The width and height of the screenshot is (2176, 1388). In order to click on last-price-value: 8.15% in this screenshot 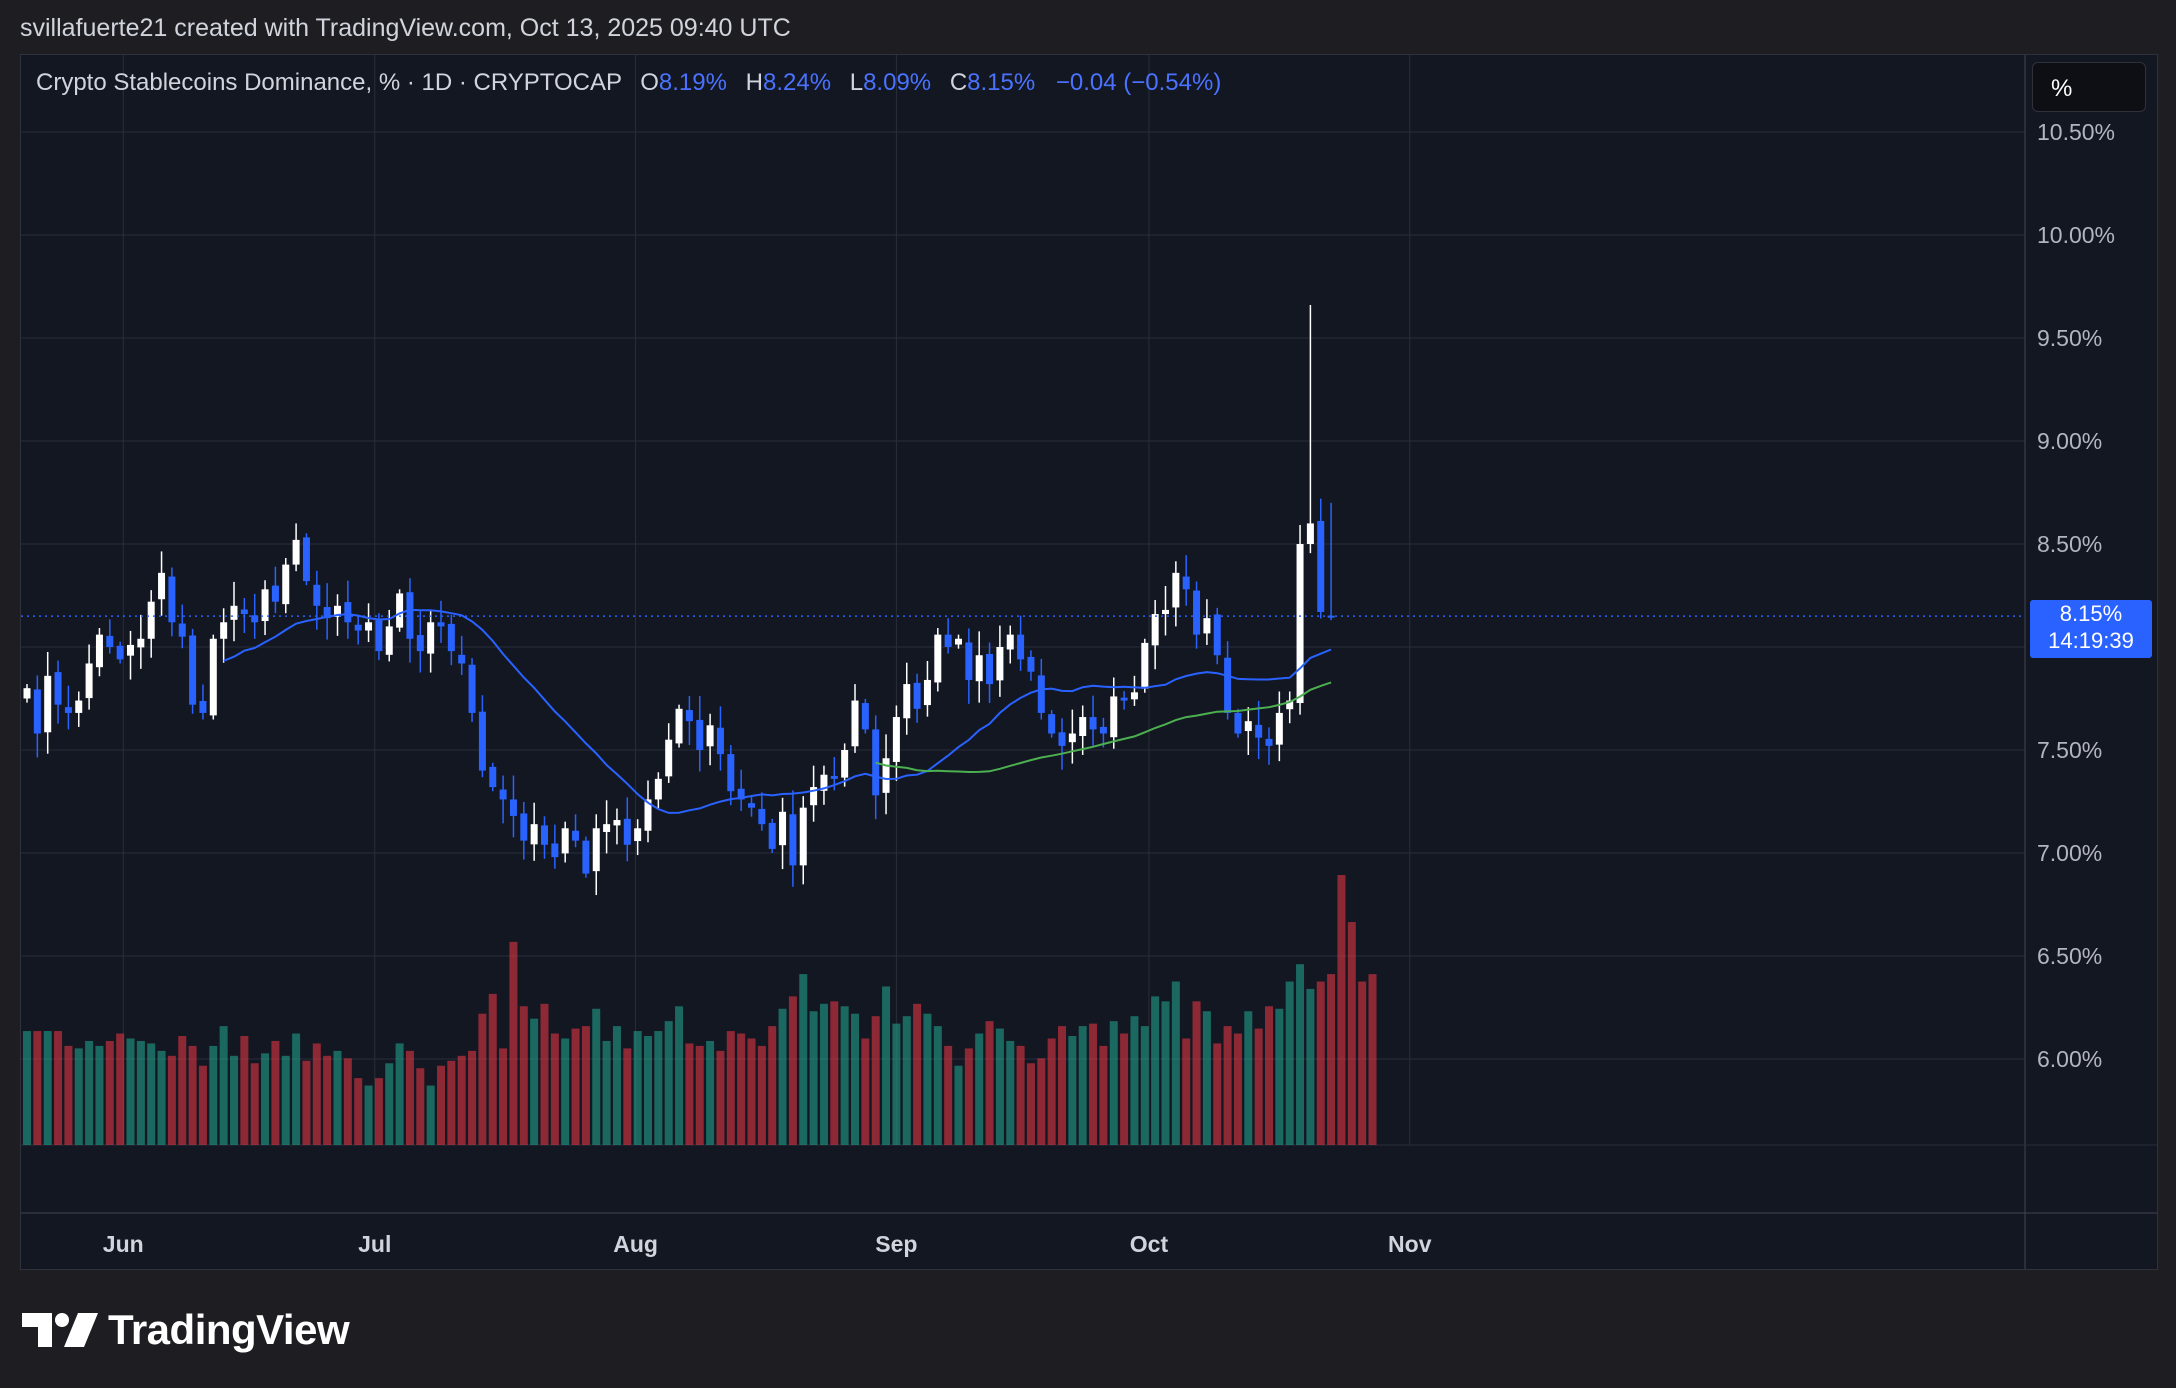, I will do `click(2091, 613)`.